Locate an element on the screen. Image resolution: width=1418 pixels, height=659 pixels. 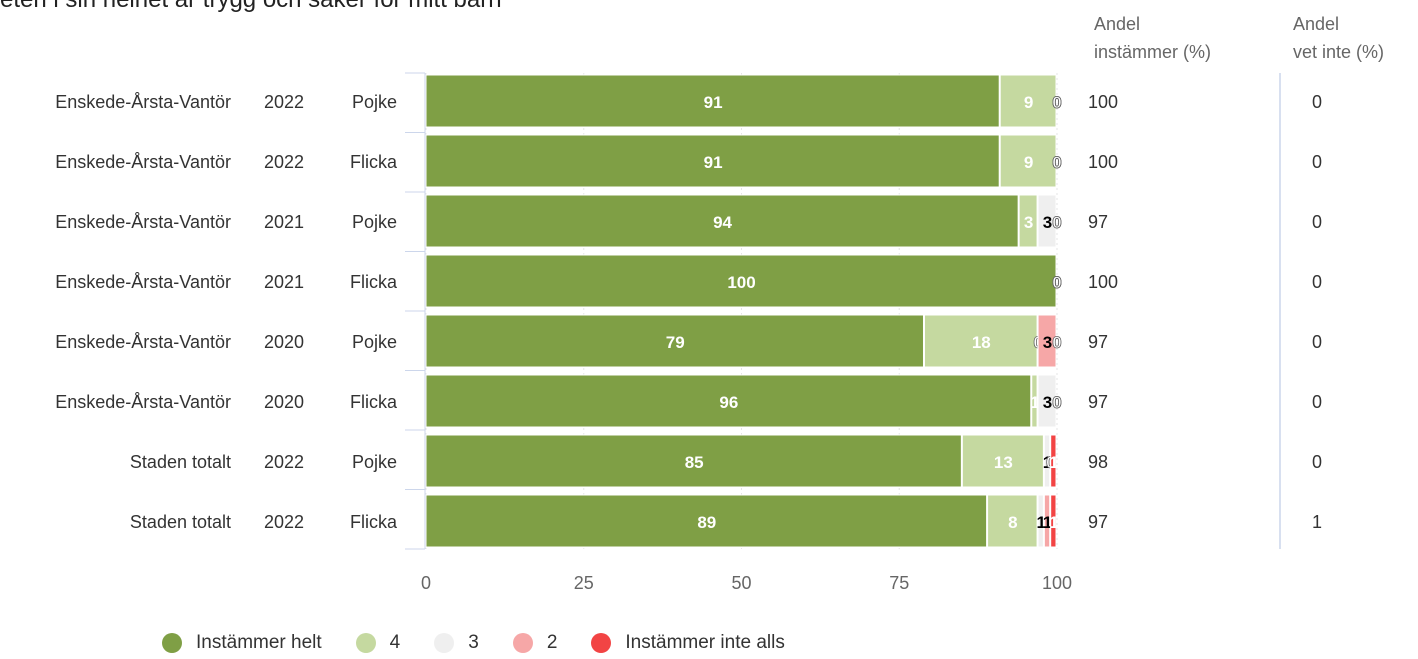
legend: Instämmer helt 4 3 2 Instämmer inte alls is located at coordinates (490, 643).